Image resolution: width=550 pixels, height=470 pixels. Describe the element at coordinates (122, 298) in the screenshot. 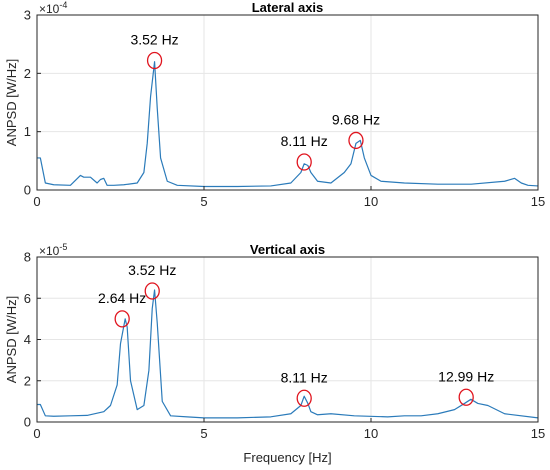

I see `peak-label: 2.64 Hz` at that location.